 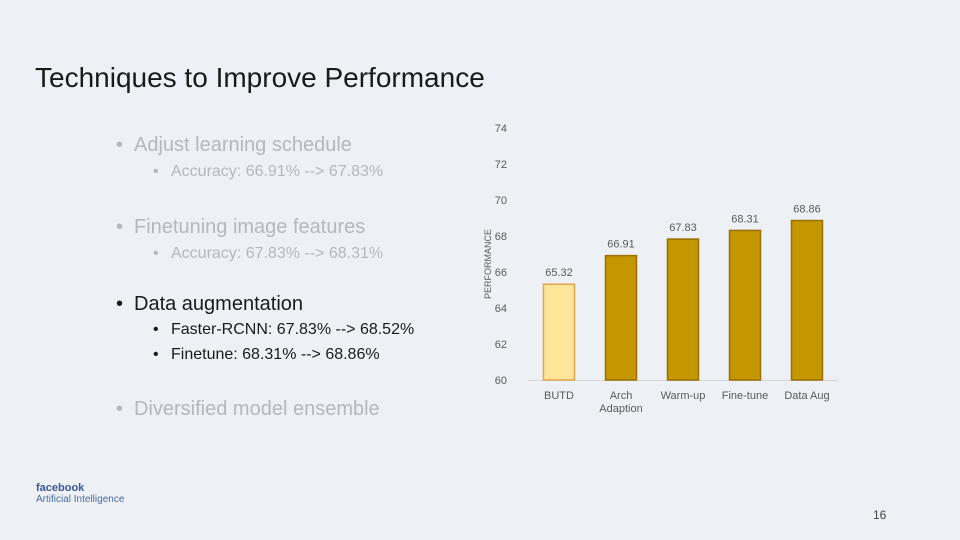 What do you see at coordinates (745, 305) in the screenshot?
I see `bar-fine-tune` at bounding box center [745, 305].